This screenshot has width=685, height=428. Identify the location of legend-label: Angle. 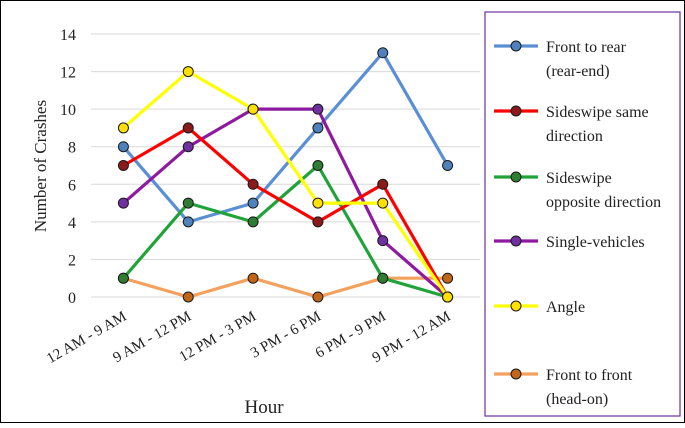
(565, 307).